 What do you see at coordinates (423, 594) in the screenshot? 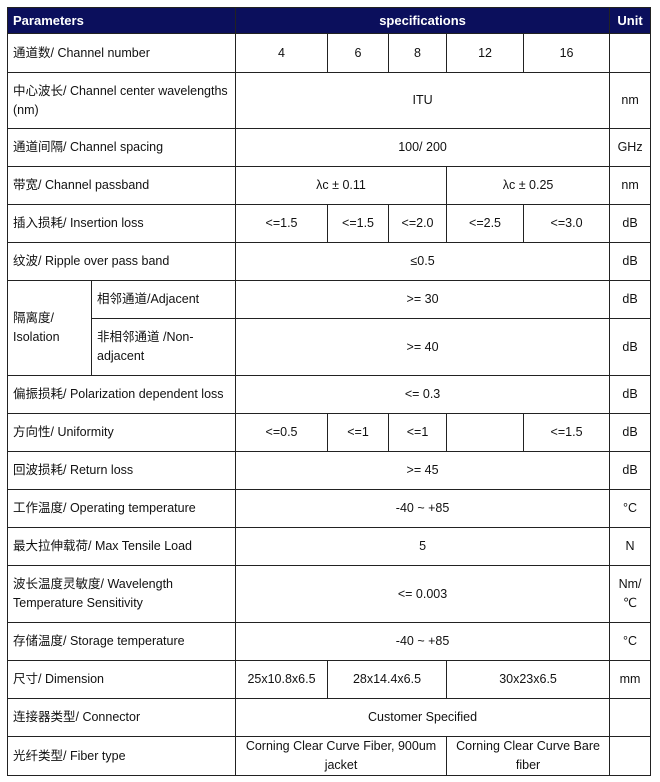
I see `value-cell: <= 0.003` at bounding box center [423, 594].